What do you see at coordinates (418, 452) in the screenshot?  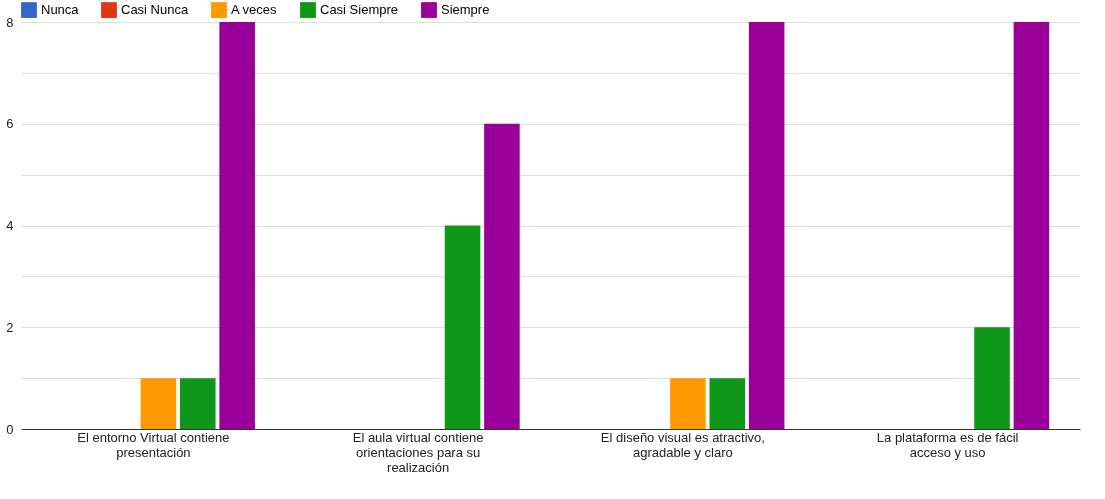 I see `x-tick-label: El aula virtual contiene orientaciones para su realización` at bounding box center [418, 452].